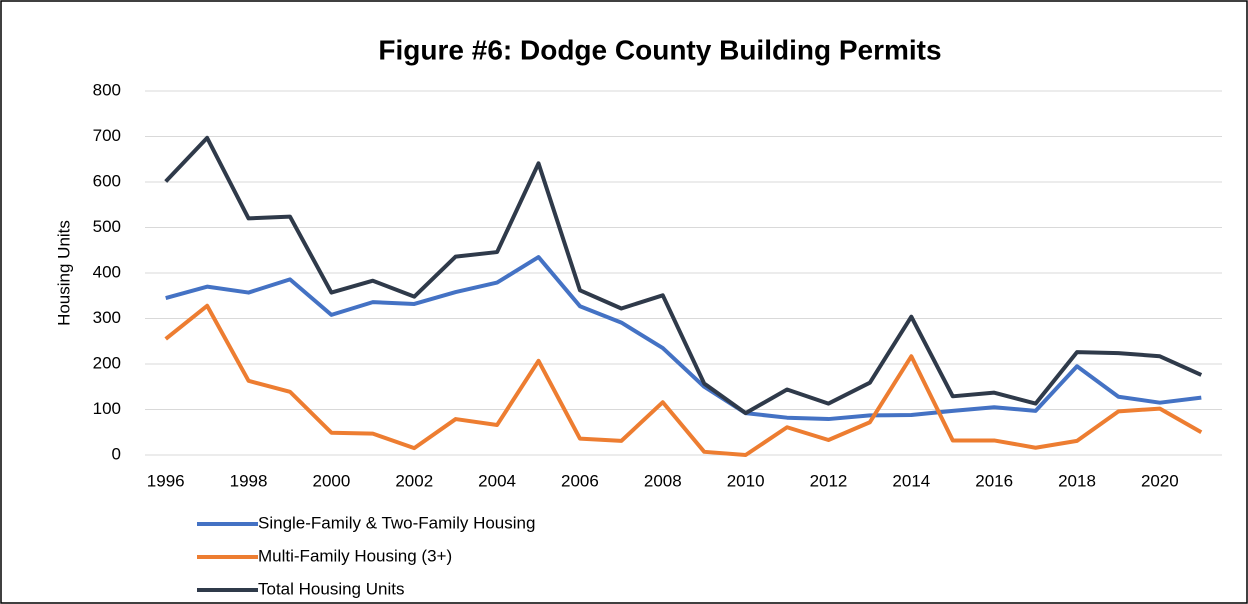 The height and width of the screenshot is (604, 1248). What do you see at coordinates (663, 480) in the screenshot?
I see `x-tick-label: 2008` at bounding box center [663, 480].